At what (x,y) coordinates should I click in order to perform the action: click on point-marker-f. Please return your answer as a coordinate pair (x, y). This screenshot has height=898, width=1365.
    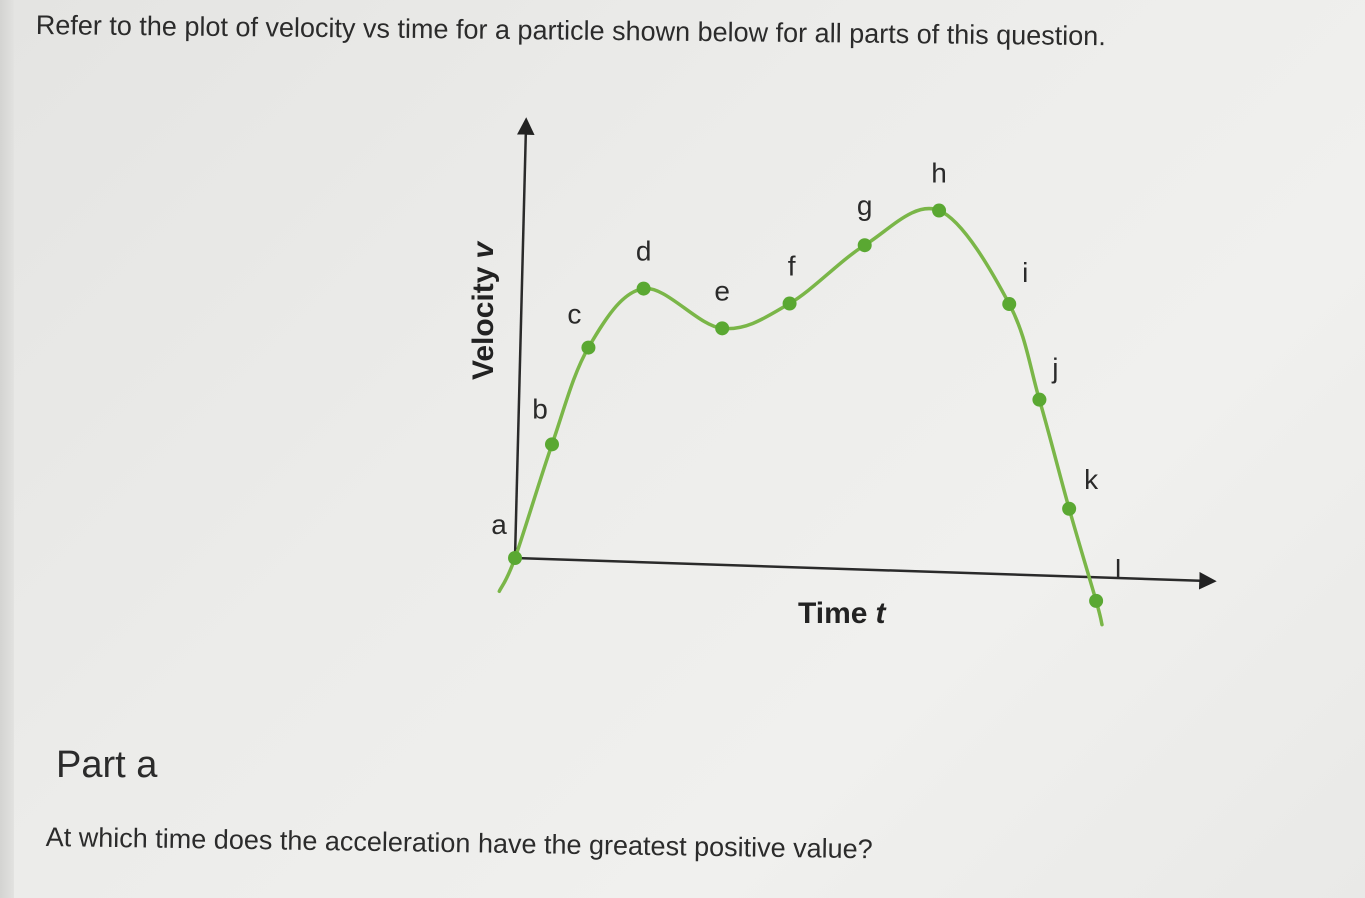
    Looking at the image, I should click on (789, 303).